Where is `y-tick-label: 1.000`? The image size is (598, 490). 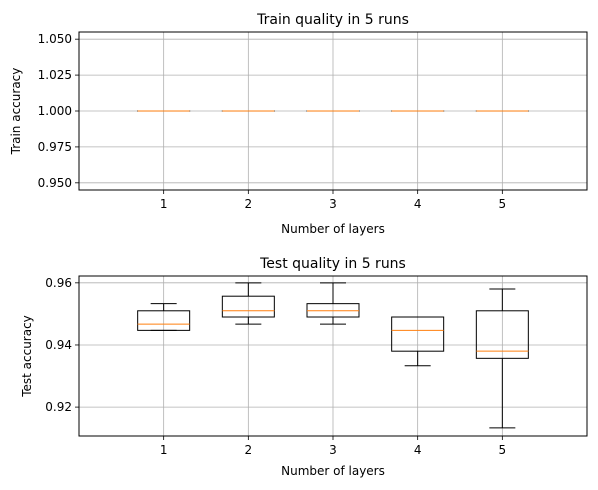 y-tick-label: 1.000 is located at coordinates (55, 111).